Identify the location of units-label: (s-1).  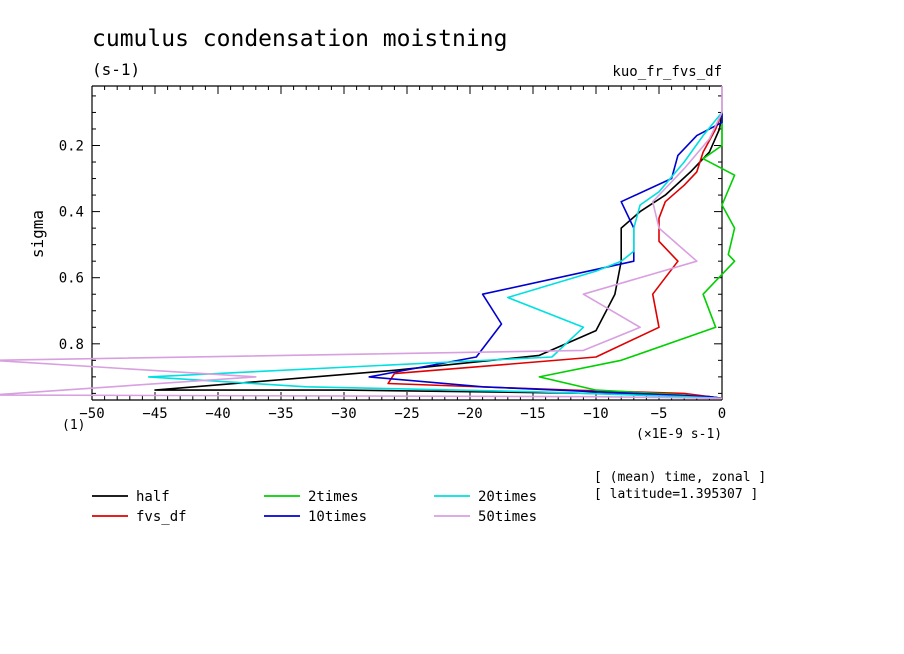
(116, 69).